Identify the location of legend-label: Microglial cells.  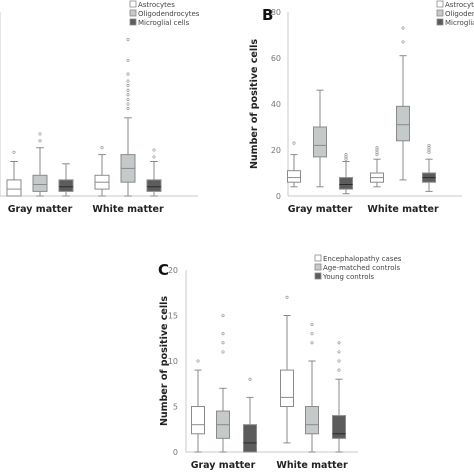
(164, 23).